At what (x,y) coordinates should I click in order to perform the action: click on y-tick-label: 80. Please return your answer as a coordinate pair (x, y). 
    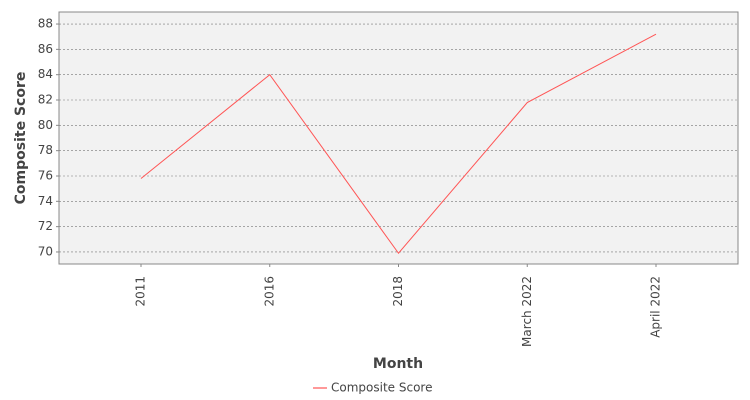
    Looking at the image, I should click on (45, 125).